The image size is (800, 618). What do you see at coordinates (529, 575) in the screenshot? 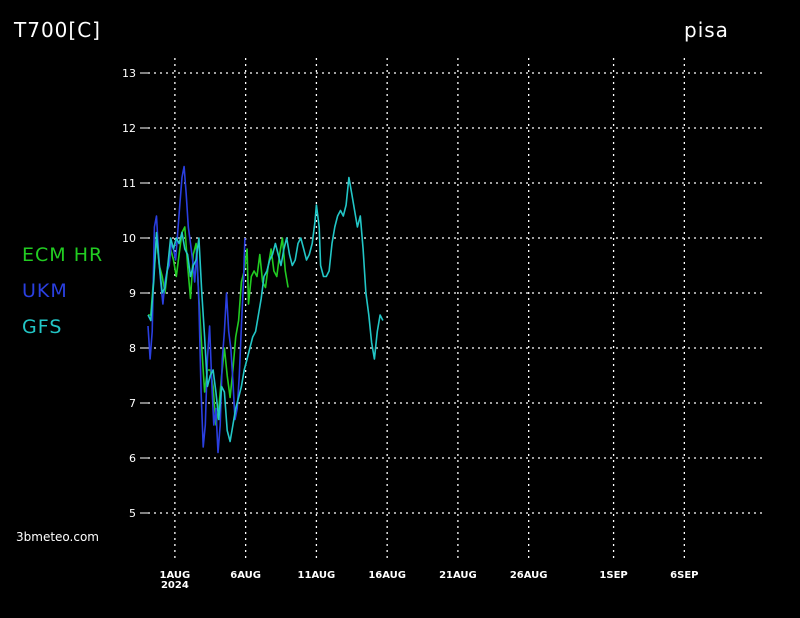
I see `x-tick-label: 26AUG` at bounding box center [529, 575].